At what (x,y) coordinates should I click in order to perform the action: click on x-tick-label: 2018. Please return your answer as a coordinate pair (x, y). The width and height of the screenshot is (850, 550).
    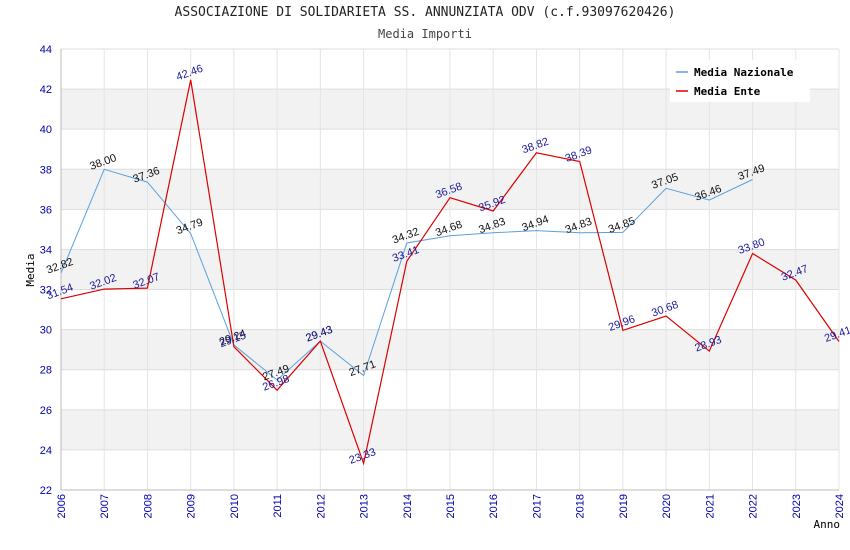
    Looking at the image, I should click on (581, 506).